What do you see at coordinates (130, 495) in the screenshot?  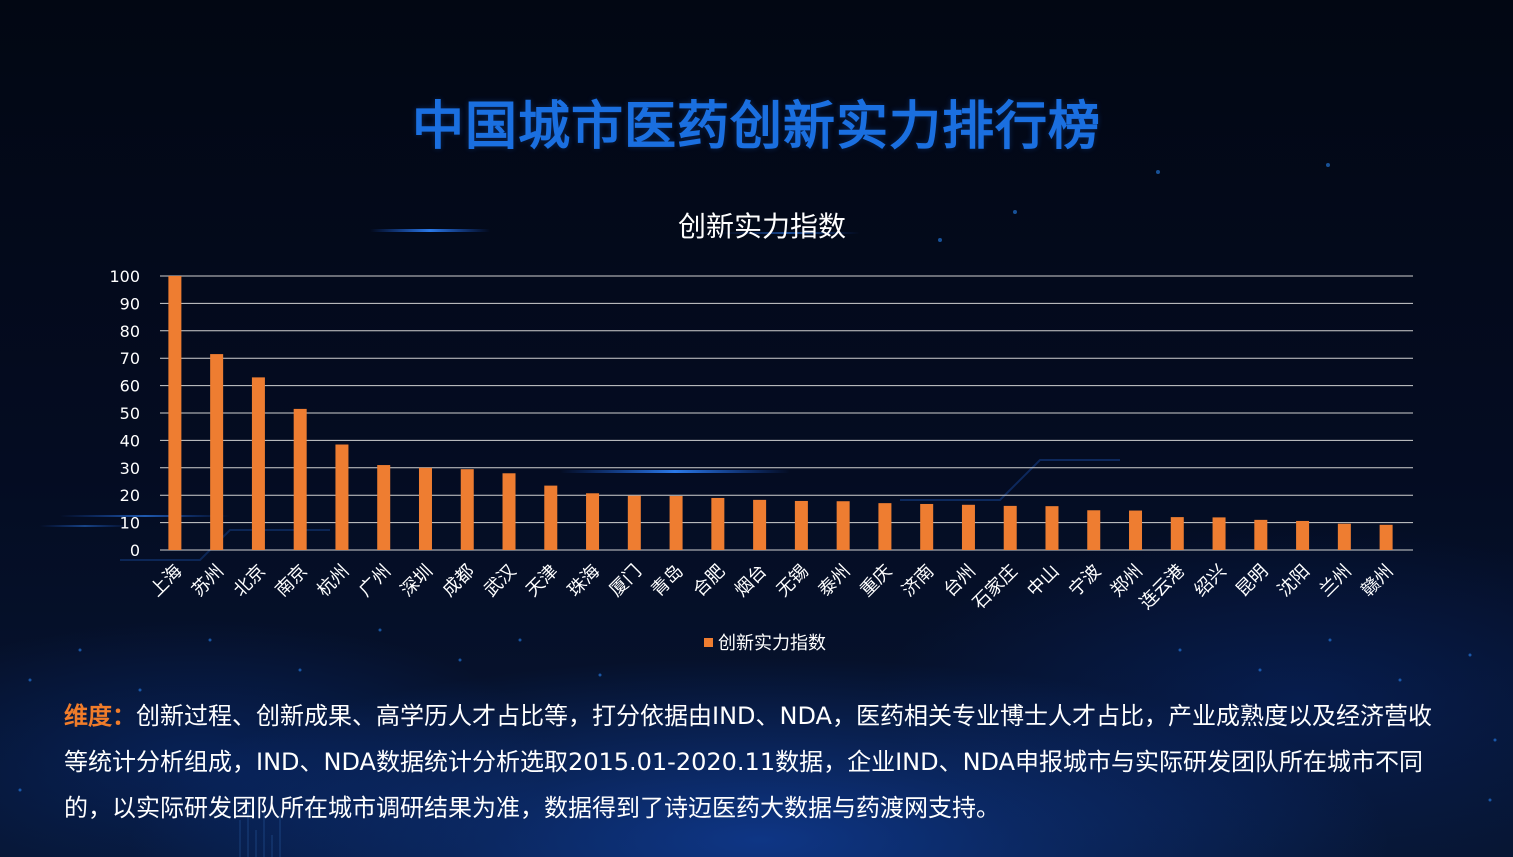 I see `y-tick-label: 20` at bounding box center [130, 495].